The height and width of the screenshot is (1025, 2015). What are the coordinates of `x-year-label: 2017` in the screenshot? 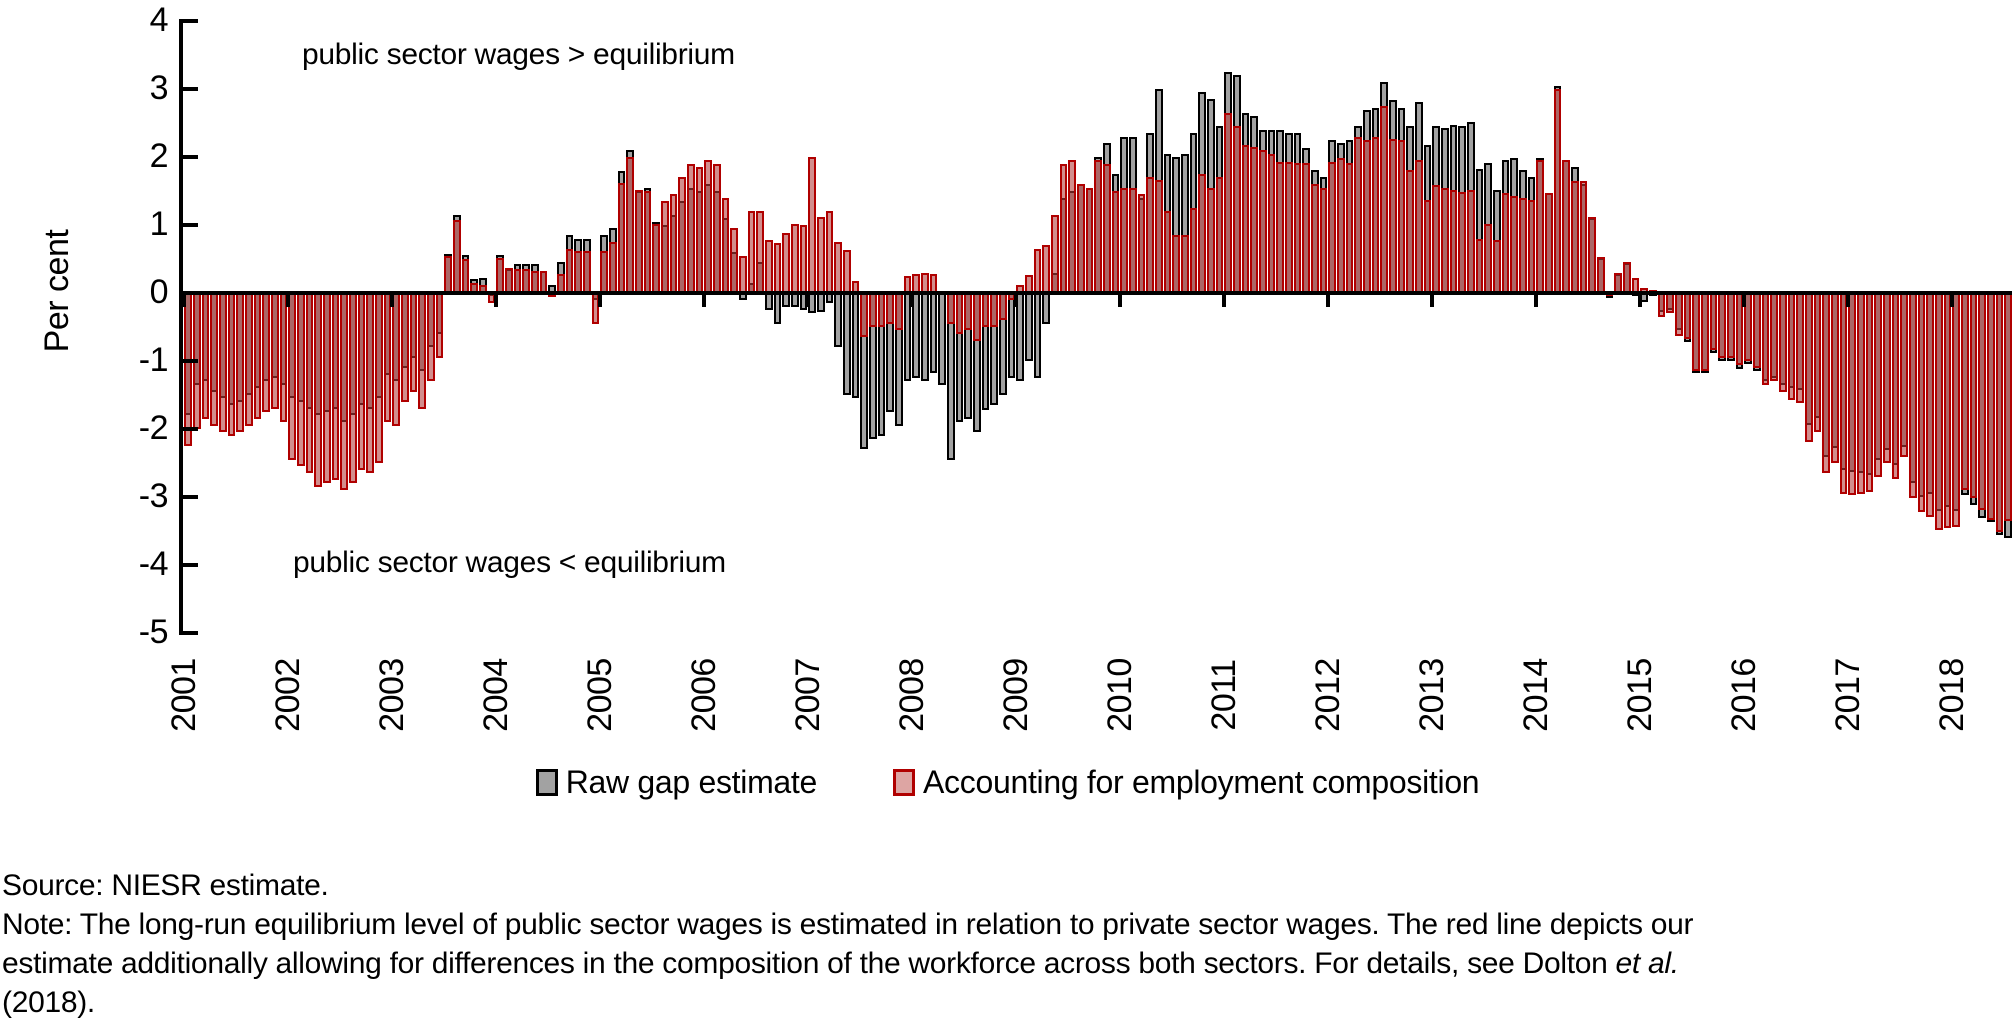 It's located at (1848, 695).